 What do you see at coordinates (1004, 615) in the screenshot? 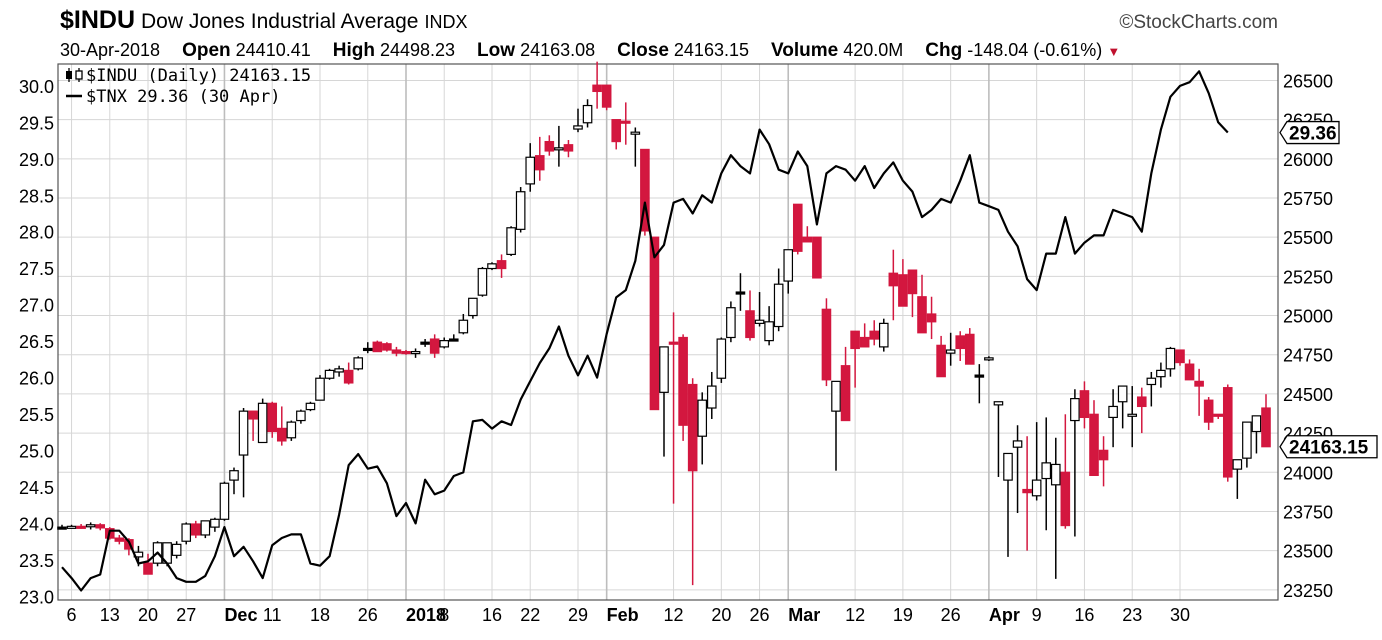
I see `x-tick-label: Apr` at bounding box center [1004, 615].